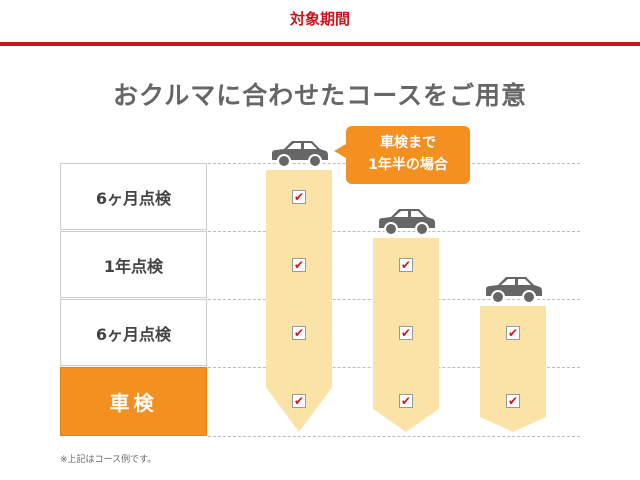 This screenshot has height=480, width=640. Describe the element at coordinates (402, 155) in the screenshot. I see `callout-bubble: 車検まで 1年半の場合` at that location.